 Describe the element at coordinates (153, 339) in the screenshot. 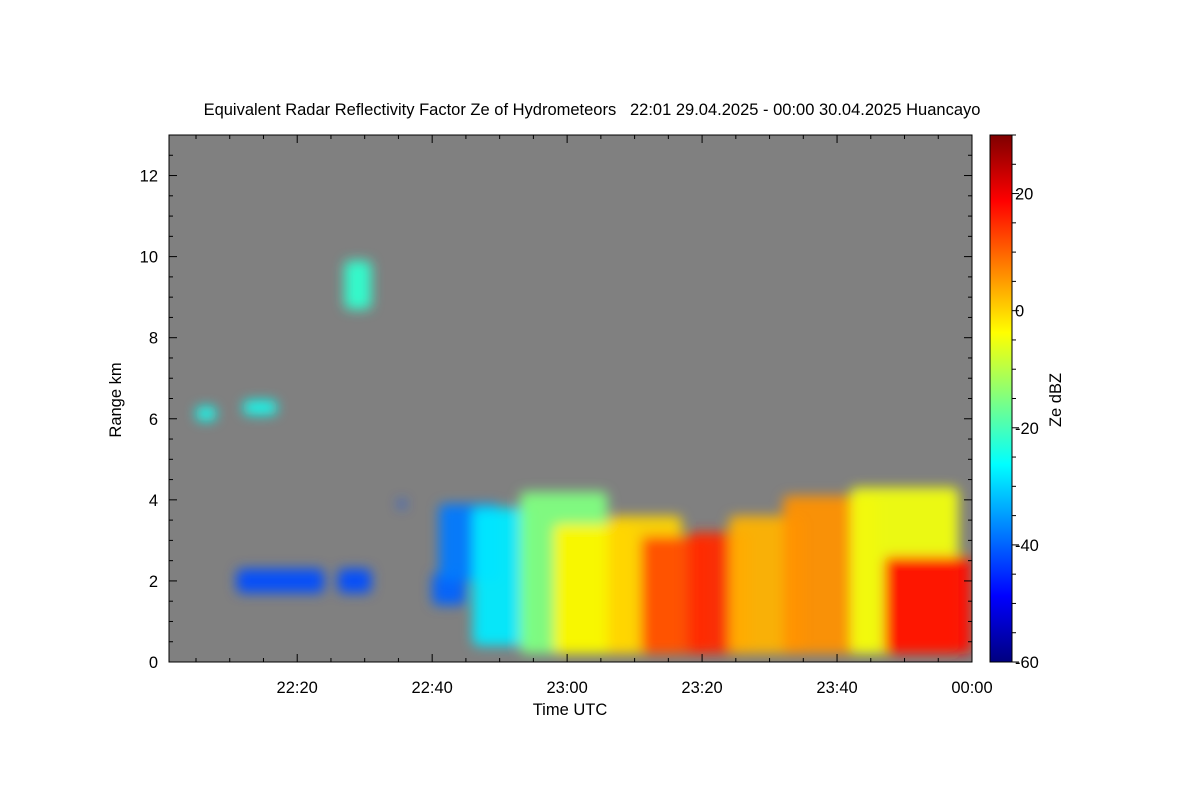

I see `y-tick-label: 8` at that location.